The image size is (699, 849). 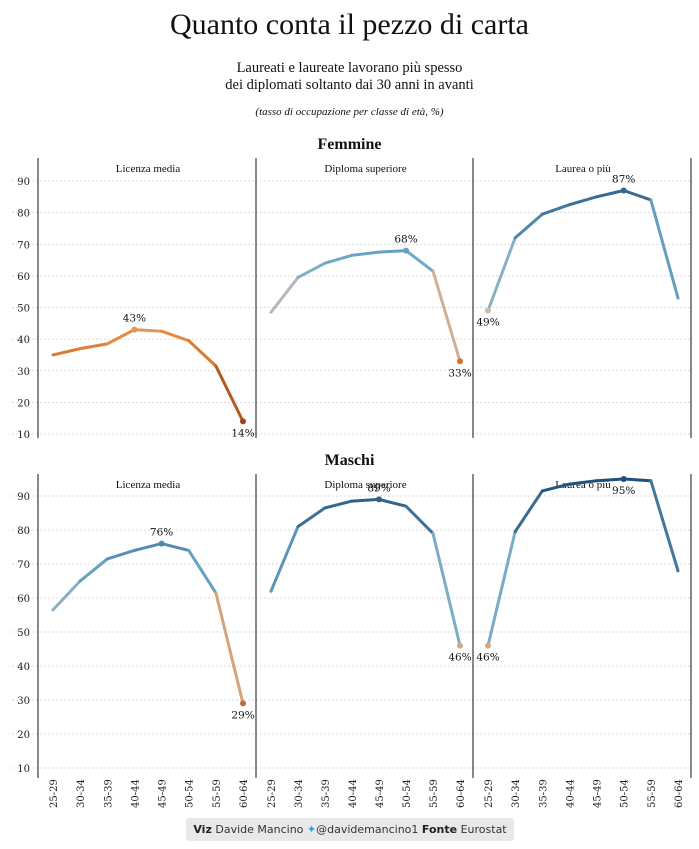 What do you see at coordinates (439, 829) in the screenshot?
I see `source-label: Fonte` at bounding box center [439, 829].